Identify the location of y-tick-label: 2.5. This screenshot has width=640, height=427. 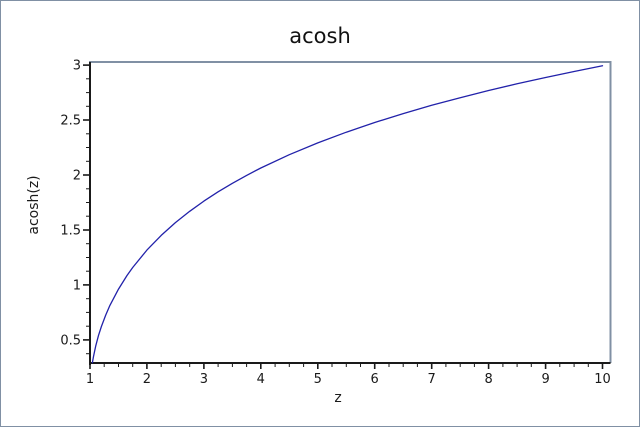
(70, 121).